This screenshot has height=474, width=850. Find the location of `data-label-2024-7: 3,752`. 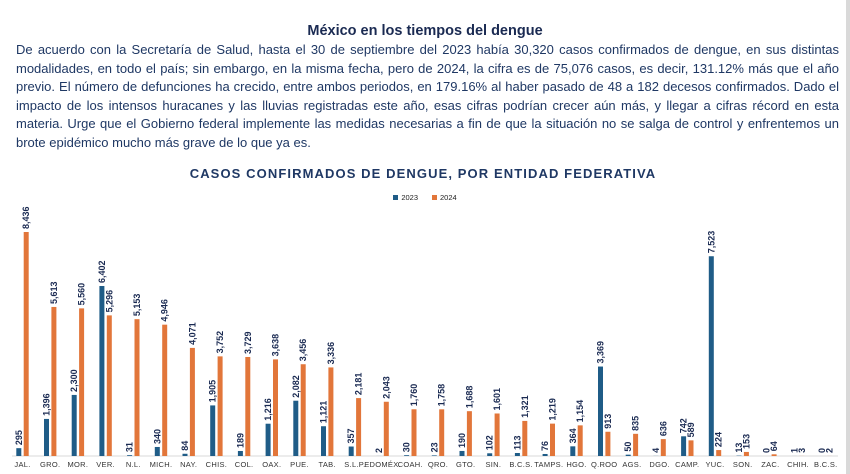

data-label-2024-7: 3,752 is located at coordinates (220, 342).